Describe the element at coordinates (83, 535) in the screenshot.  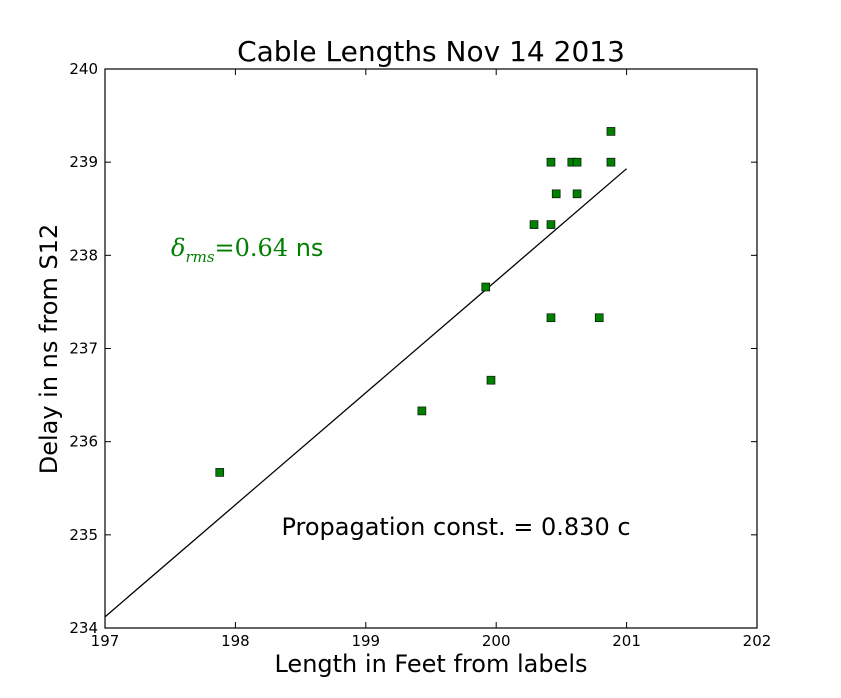
I see `y-tick-label: 235` at that location.